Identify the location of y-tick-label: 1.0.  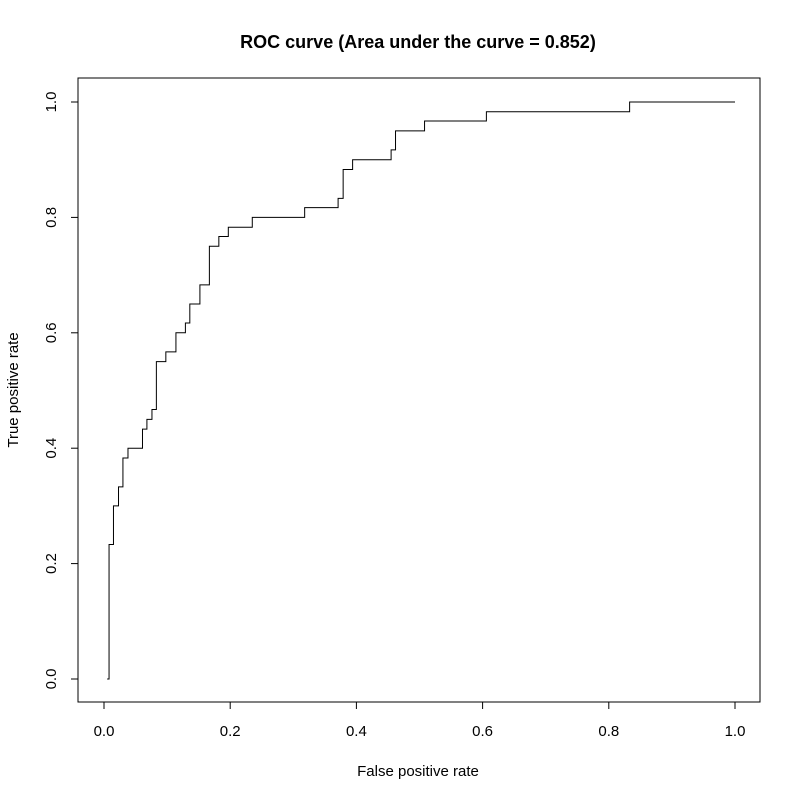
(51, 102).